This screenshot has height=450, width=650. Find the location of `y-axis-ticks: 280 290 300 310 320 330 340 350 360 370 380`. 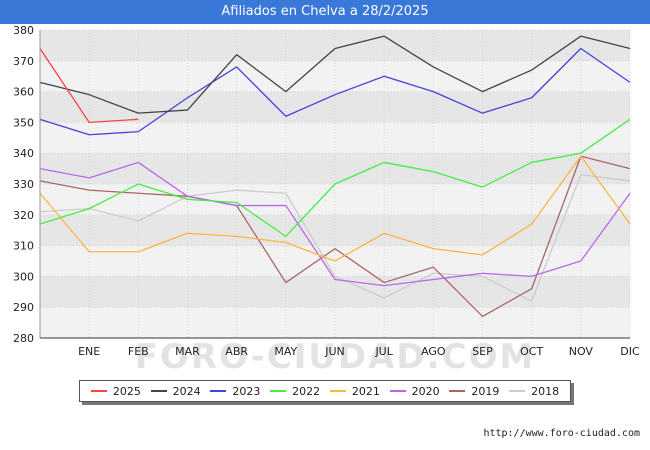

y-axis-ticks: 280 290 300 310 320 330 340 350 360 370 380 is located at coordinates (23, 184).